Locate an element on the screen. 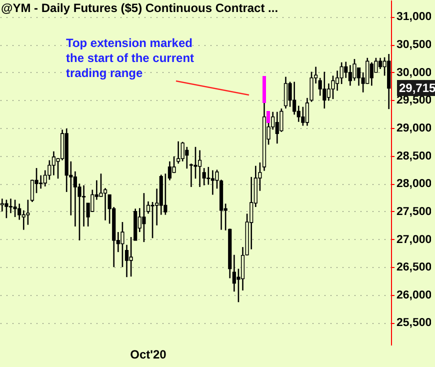 Image resolution: width=435 pixels, height=367 pixels. y-tick-label: 29,000 is located at coordinates (414, 128).